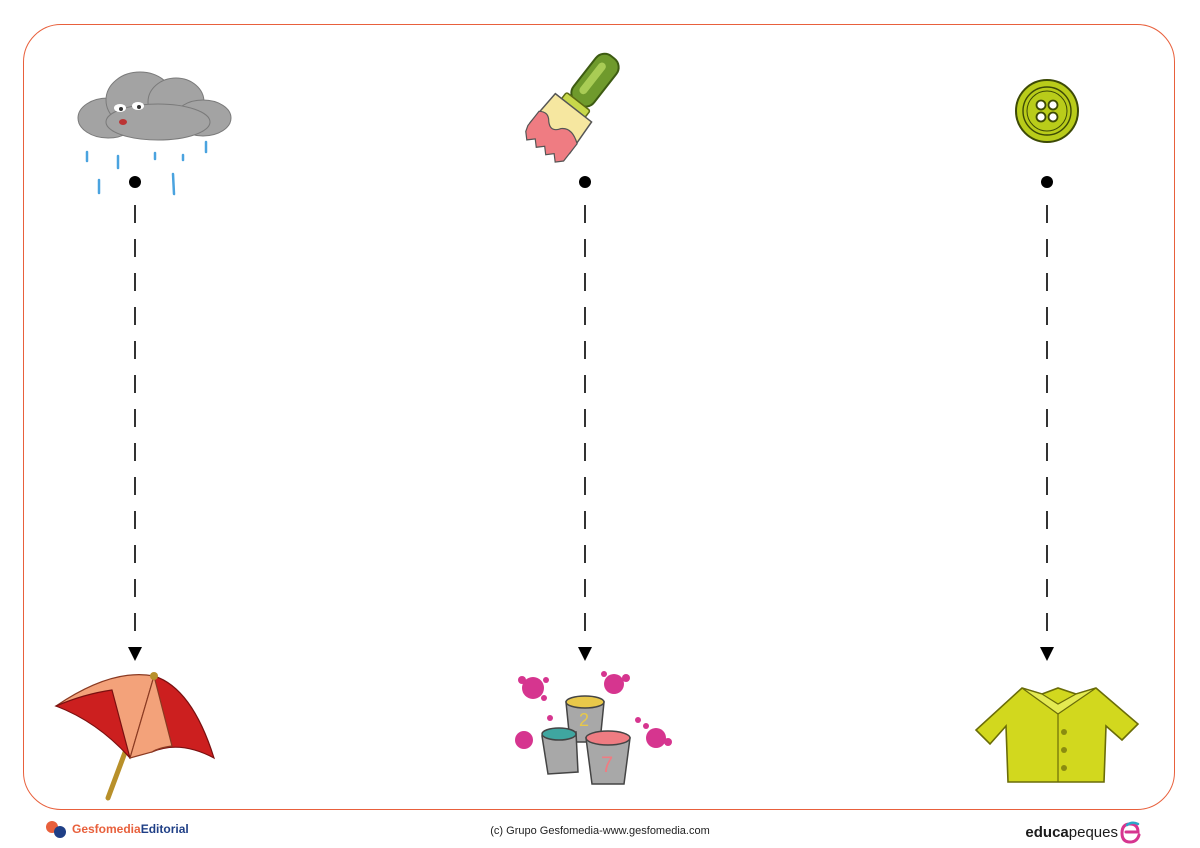 This screenshot has width=1200, height=848. Describe the element at coordinates (1130, 832) in the screenshot. I see `educapeques-e-icon` at that location.